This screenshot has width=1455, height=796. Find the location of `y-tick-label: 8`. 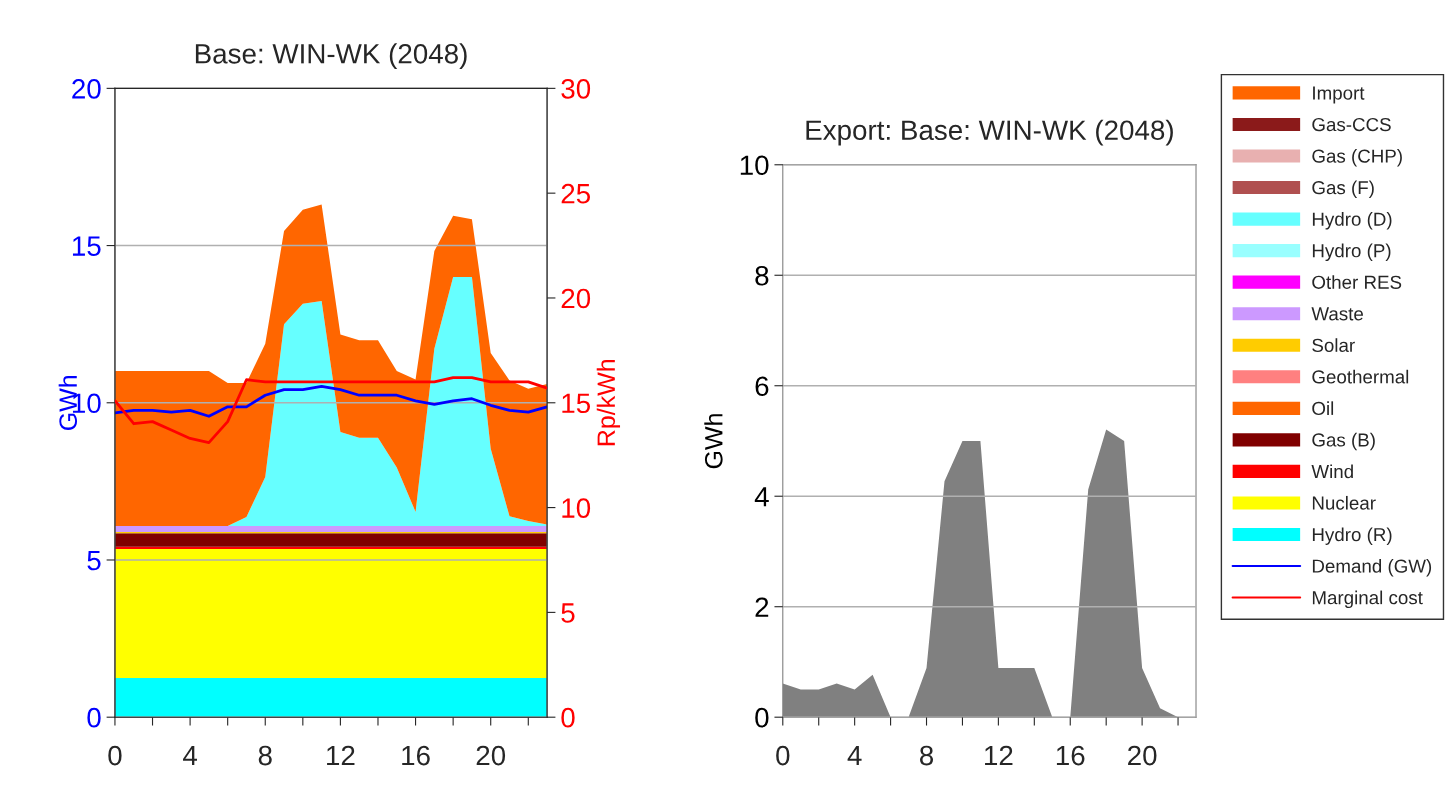

y-tick-label: 8 is located at coordinates (762, 275).